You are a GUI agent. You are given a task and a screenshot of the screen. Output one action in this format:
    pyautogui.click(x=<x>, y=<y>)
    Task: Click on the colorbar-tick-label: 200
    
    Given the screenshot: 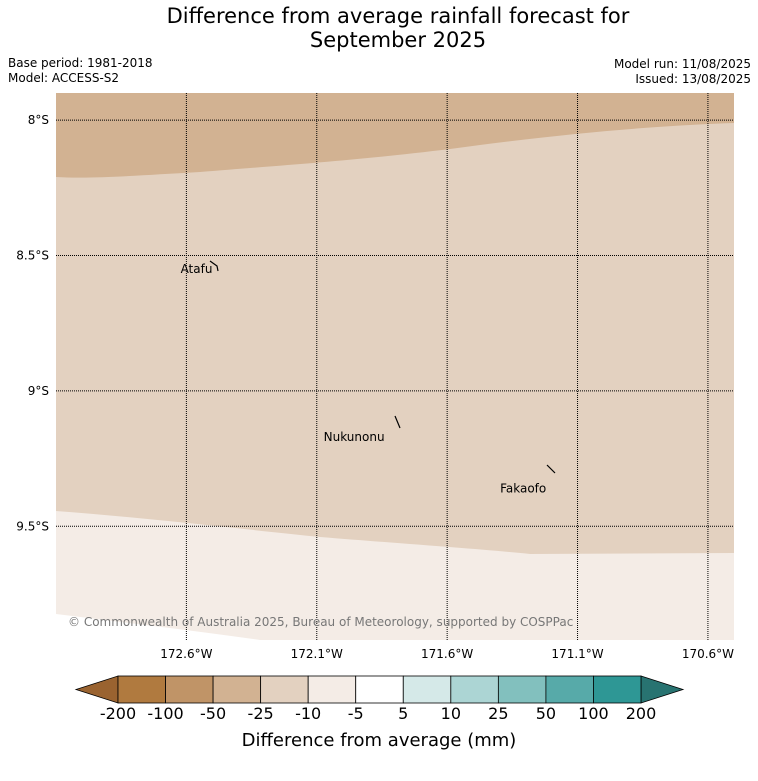 What is the action you would take?
    pyautogui.click(x=641, y=713)
    